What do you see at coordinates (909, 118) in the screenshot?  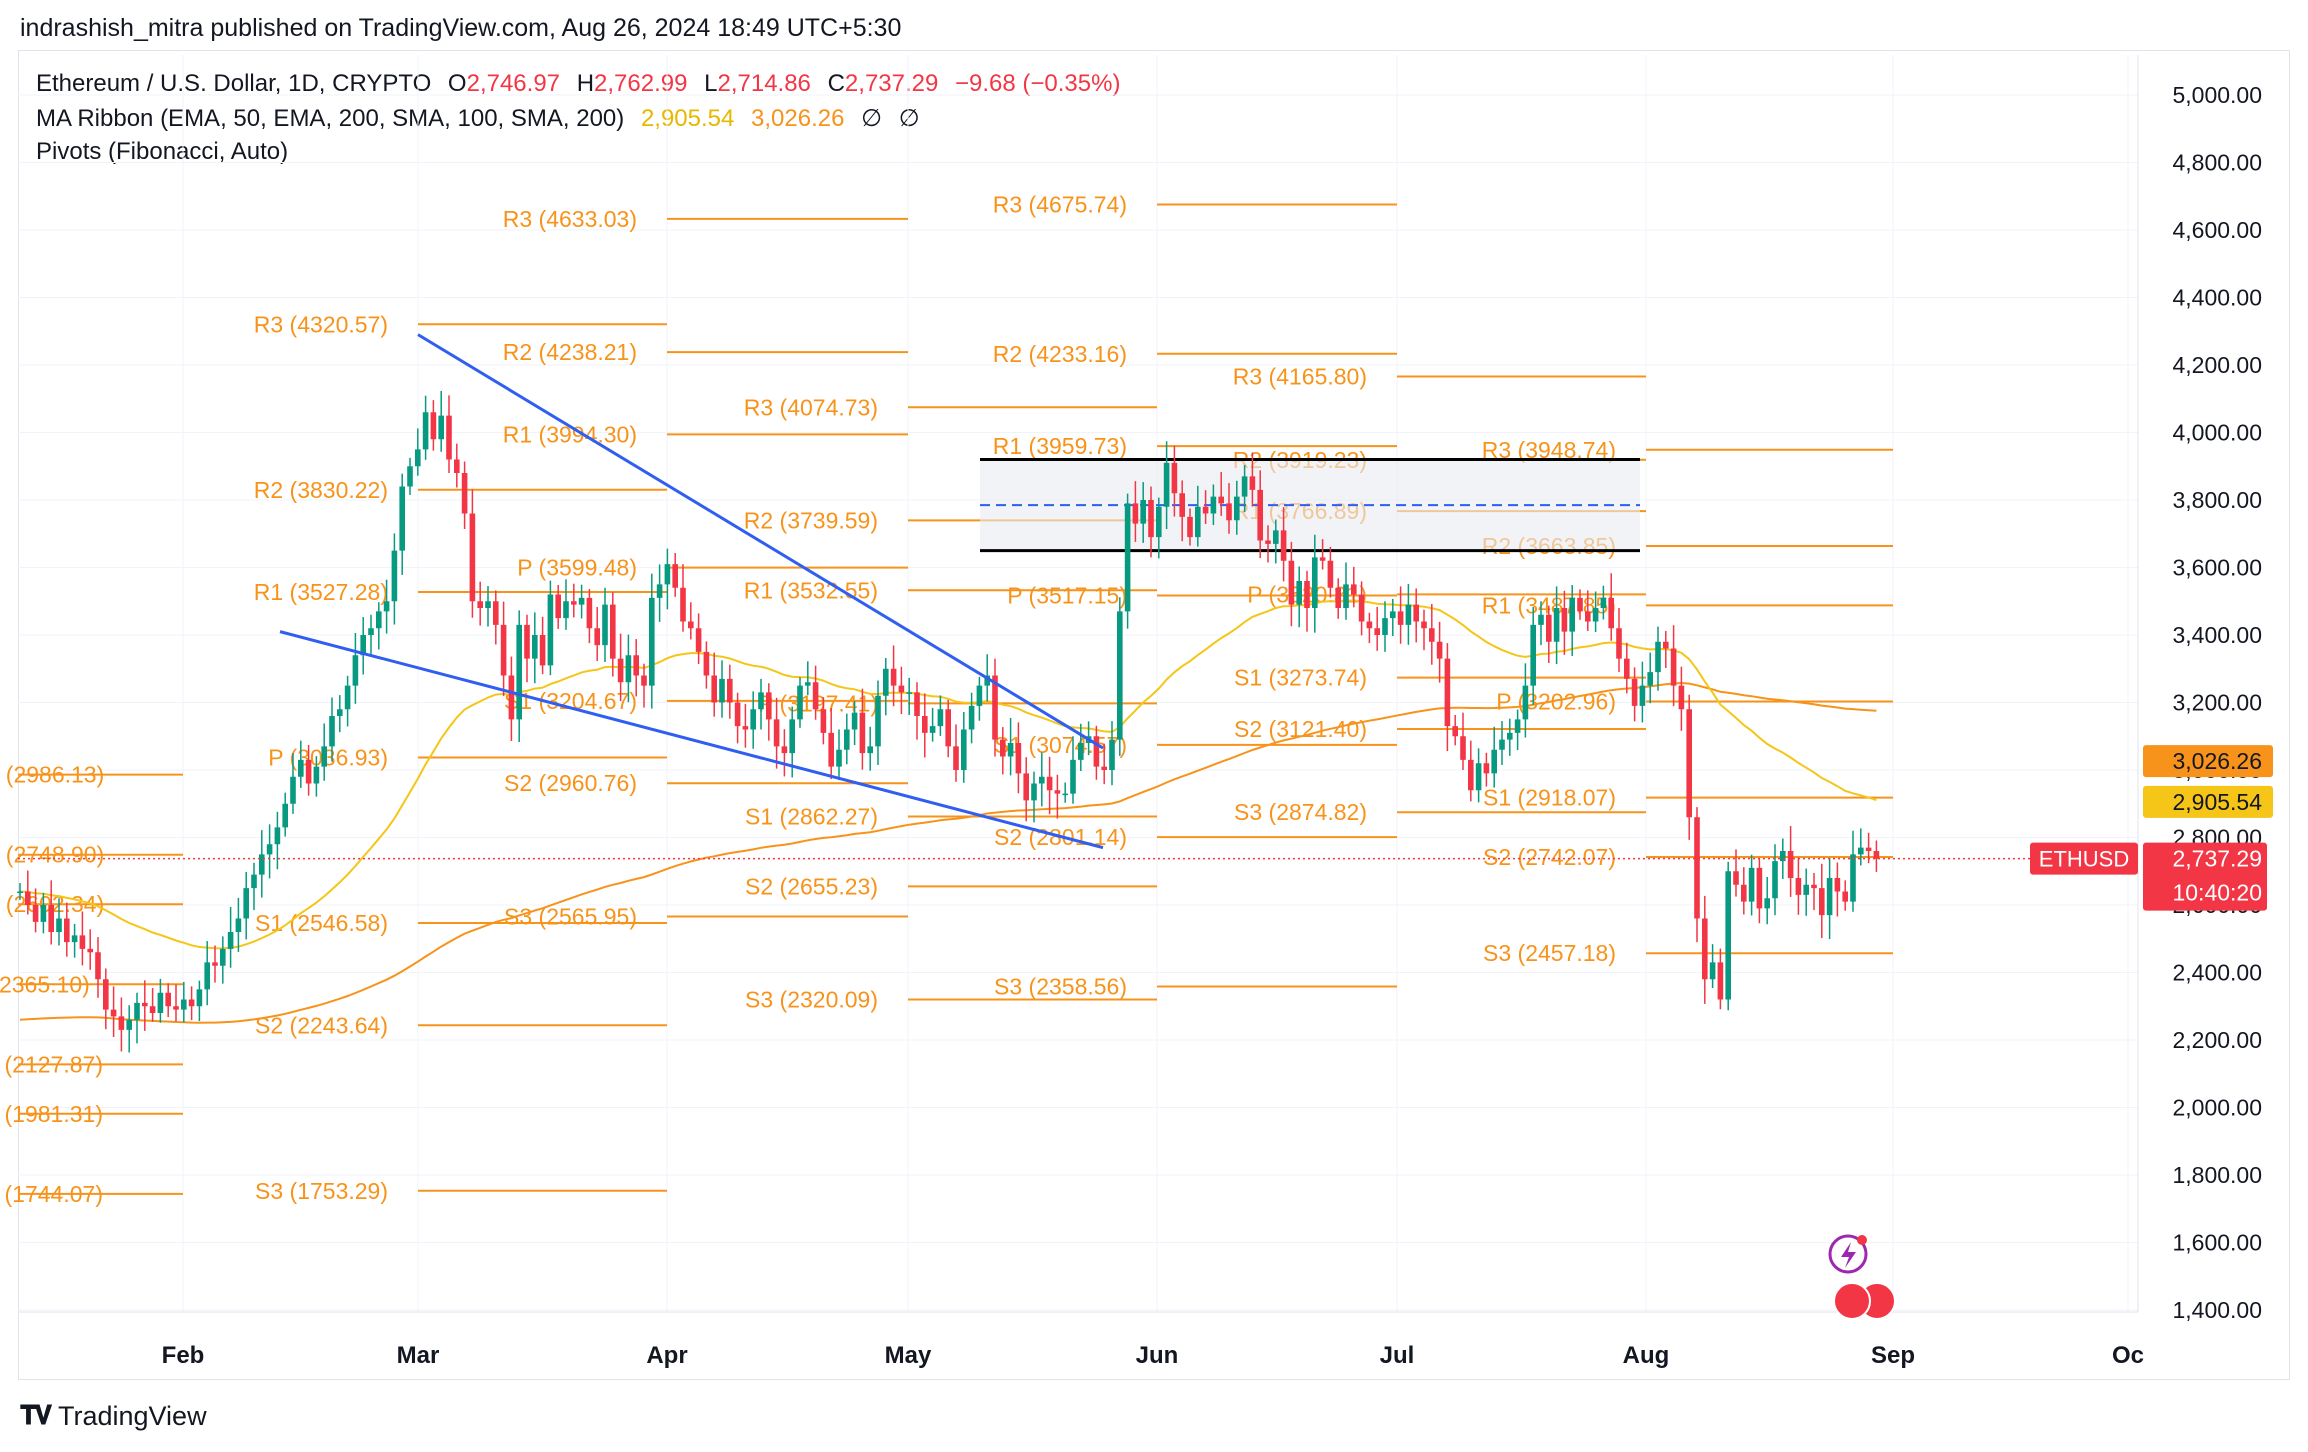 I see `ma-value-4: ∅` at bounding box center [909, 118].